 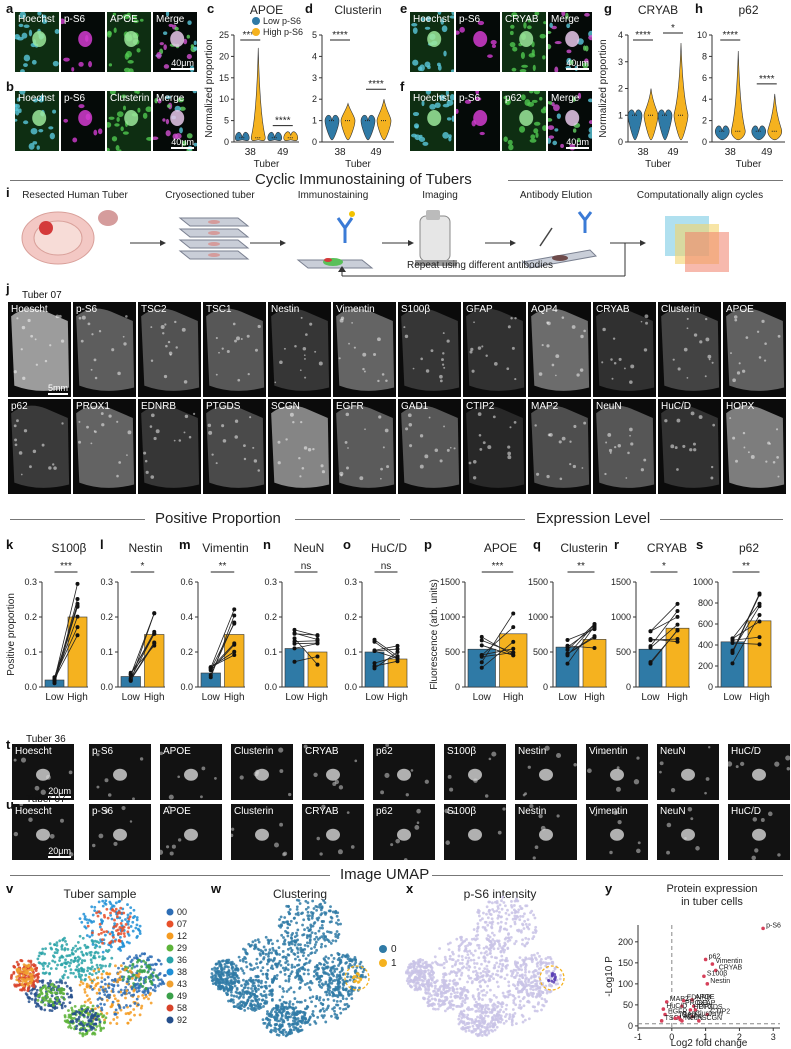 What do you see at coordinates (270, 652) in the screenshot?
I see `y-tick-label: 0.1` at bounding box center [270, 652].